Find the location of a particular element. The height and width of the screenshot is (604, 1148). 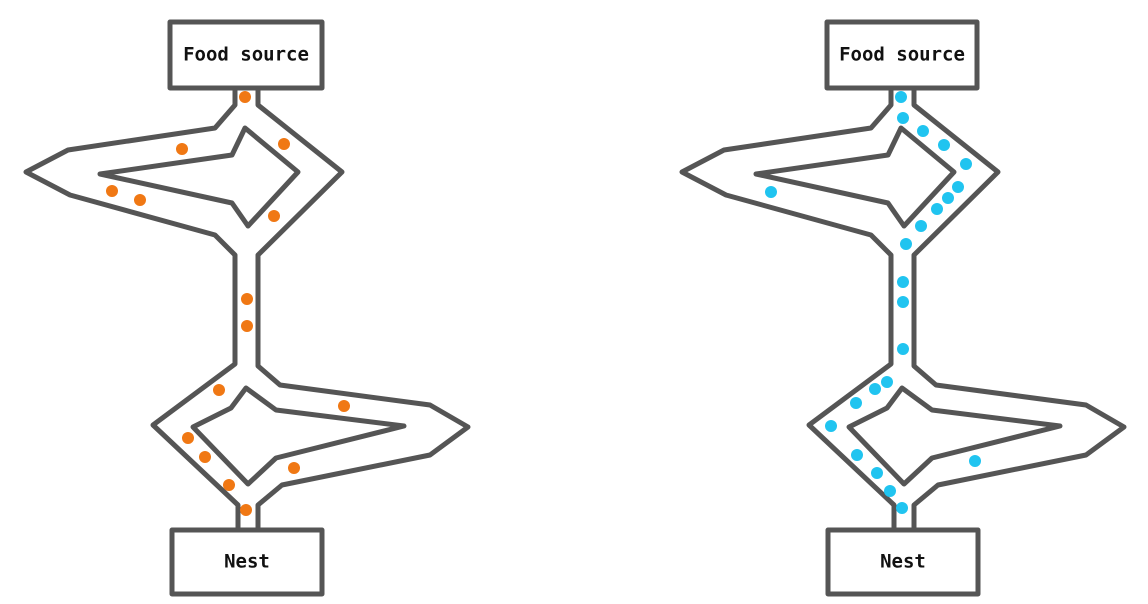

left-nest-box is located at coordinates (247, 562).